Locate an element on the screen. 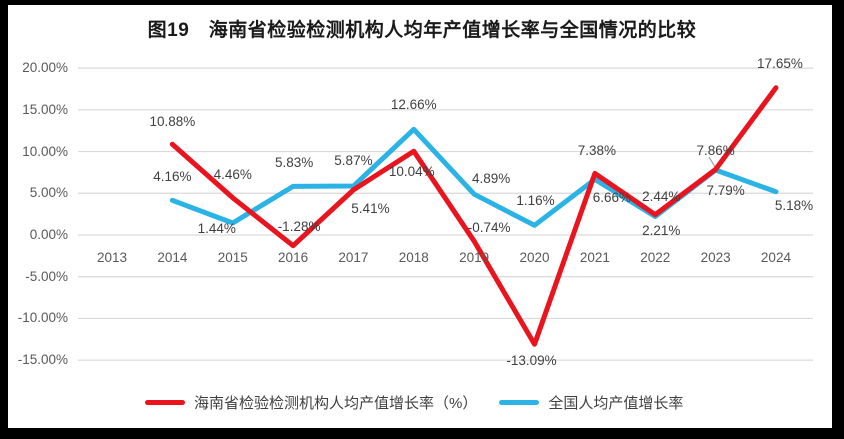 The width and height of the screenshot is (844, 439). frame-left-border is located at coordinates (4, 219).